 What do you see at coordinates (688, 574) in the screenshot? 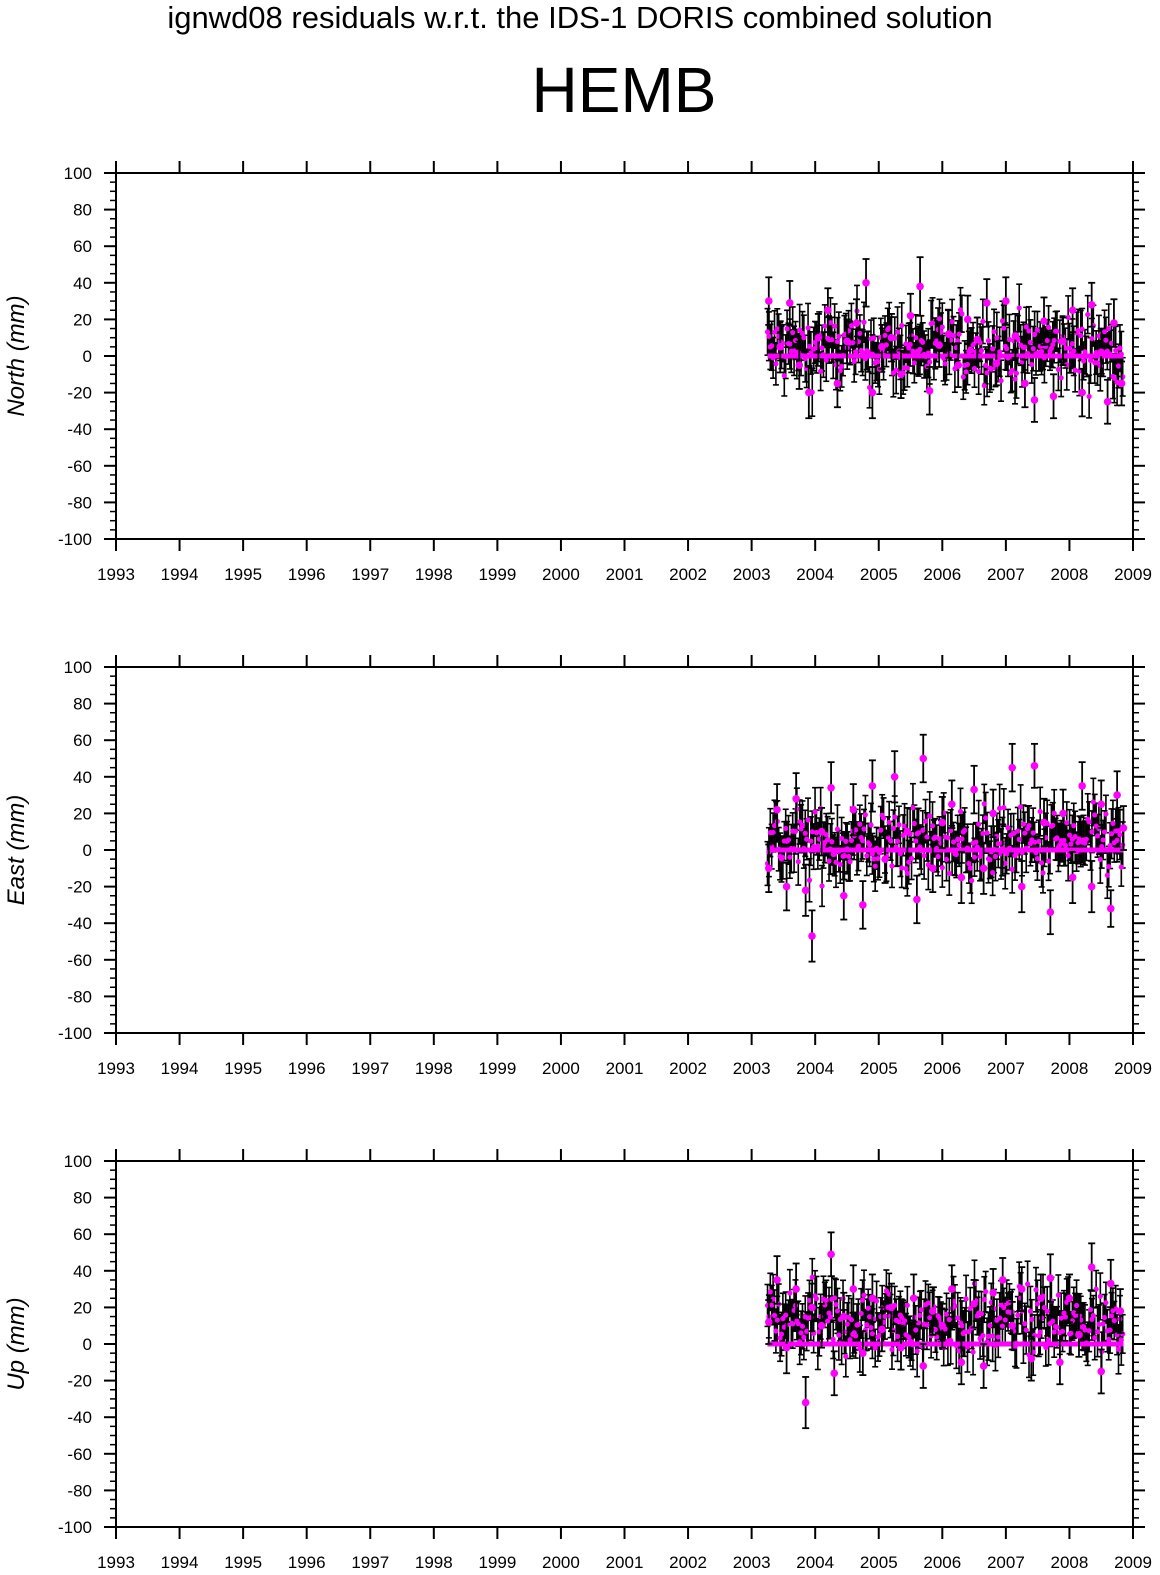
I see `x-tick-label: 2002` at bounding box center [688, 574].